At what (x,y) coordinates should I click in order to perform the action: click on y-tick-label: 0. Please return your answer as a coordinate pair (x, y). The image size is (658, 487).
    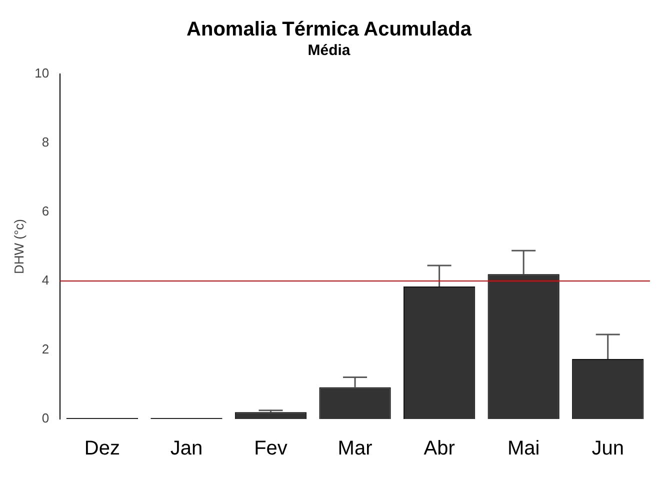
    Looking at the image, I should click on (46, 418).